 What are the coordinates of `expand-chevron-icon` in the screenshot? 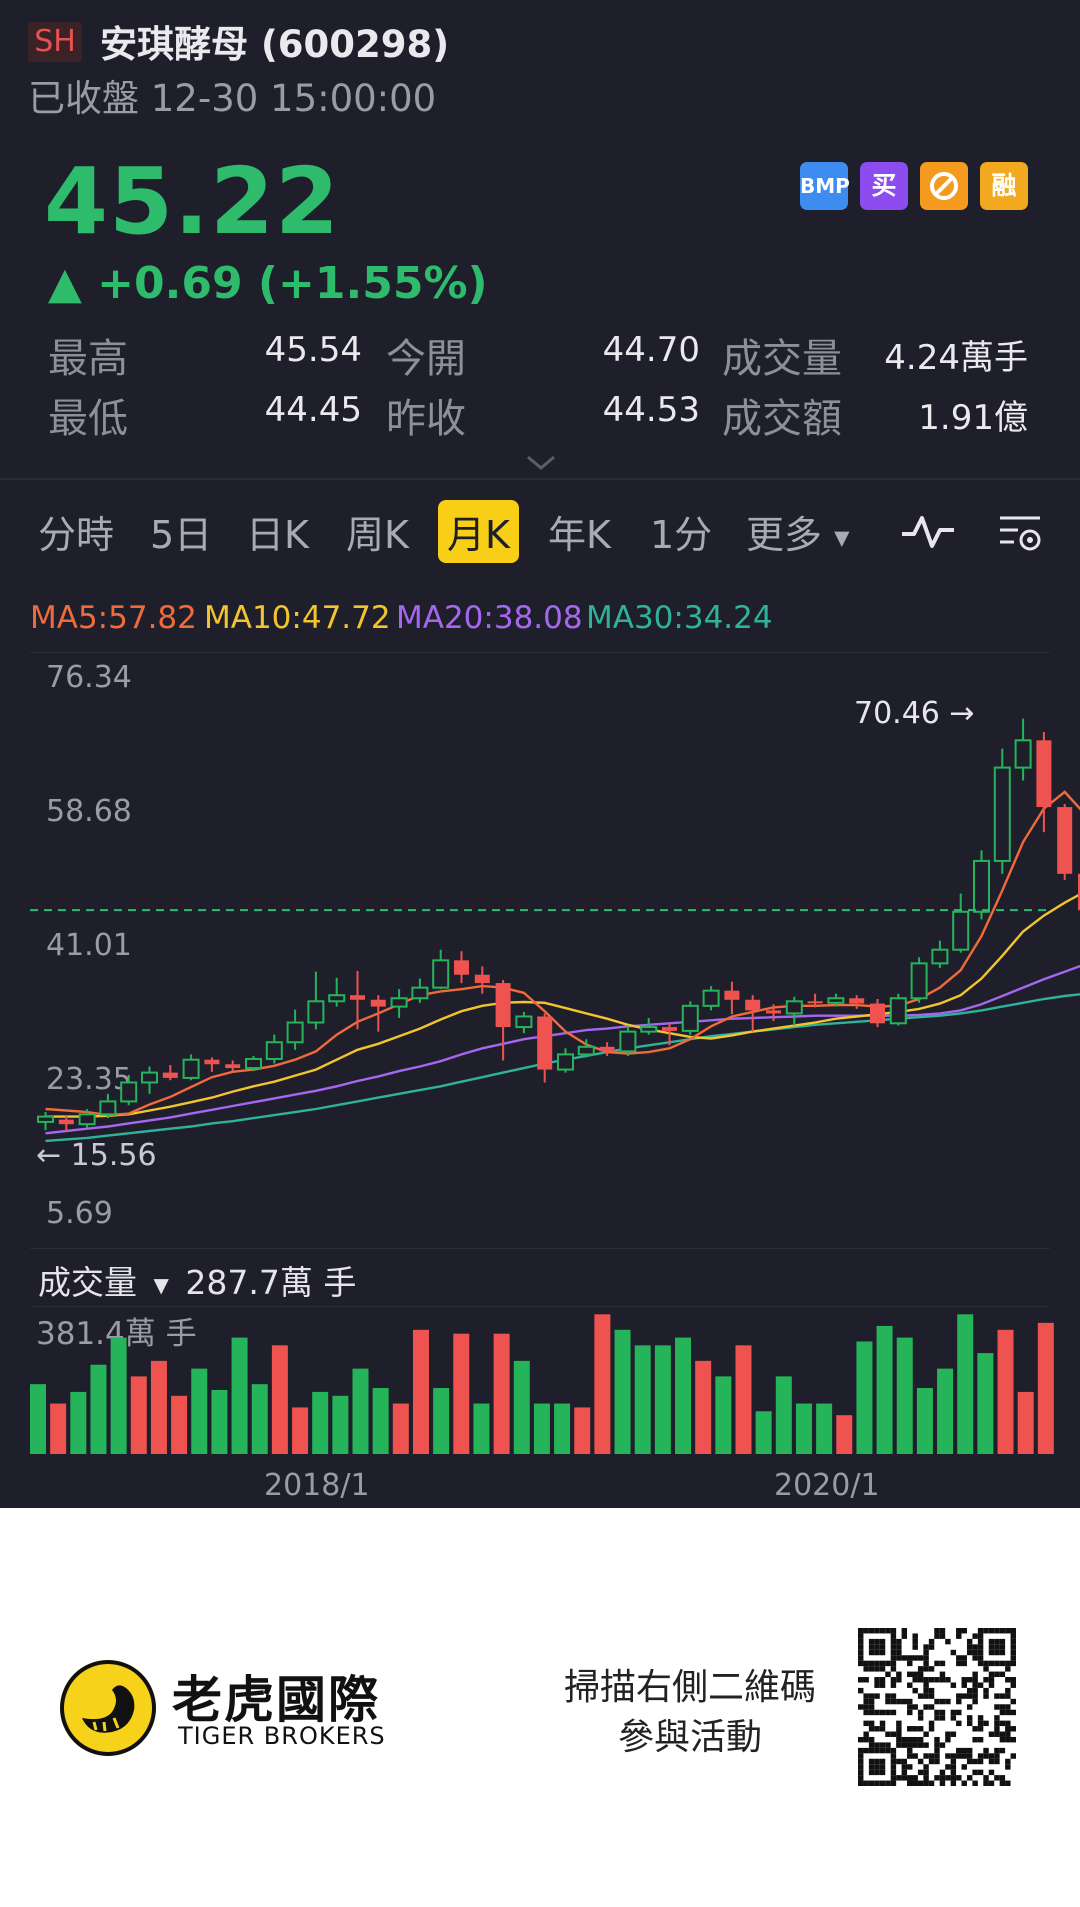 It's located at (541, 463).